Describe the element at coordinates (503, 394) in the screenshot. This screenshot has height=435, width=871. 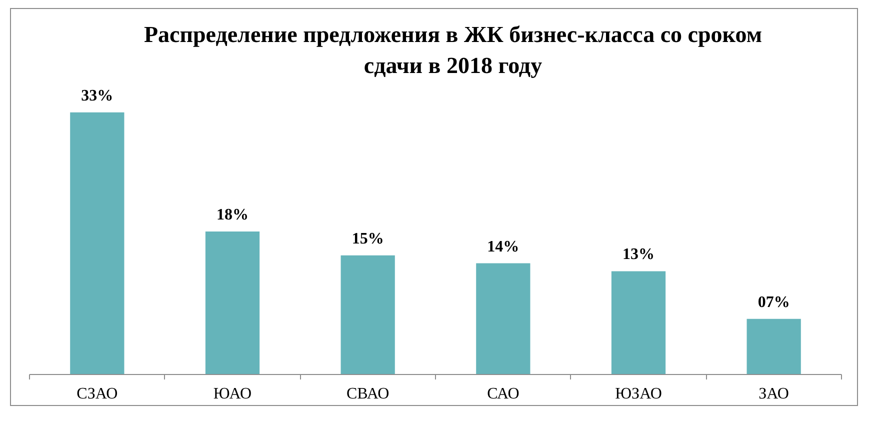
I see `x-tick-label: САО` at that location.